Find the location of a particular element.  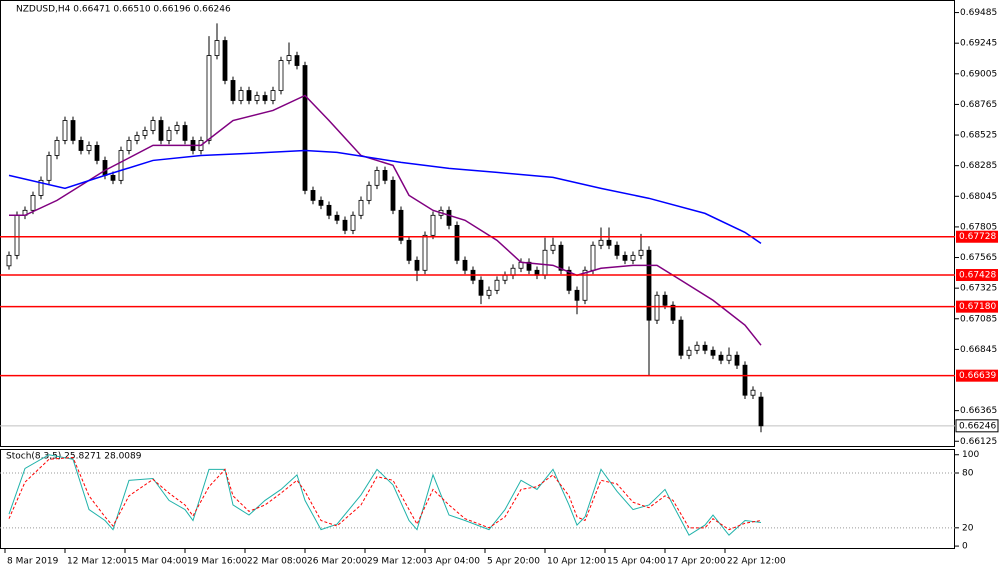

y-tick-label: 0.68525 is located at coordinates (978, 136).